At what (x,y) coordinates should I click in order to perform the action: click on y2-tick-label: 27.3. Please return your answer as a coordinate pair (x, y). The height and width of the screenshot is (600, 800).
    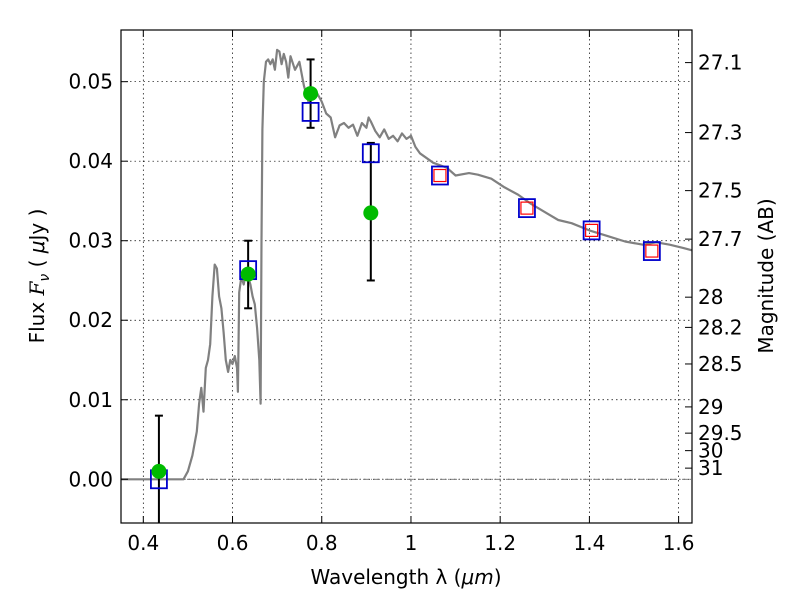
    Looking at the image, I should click on (720, 133).